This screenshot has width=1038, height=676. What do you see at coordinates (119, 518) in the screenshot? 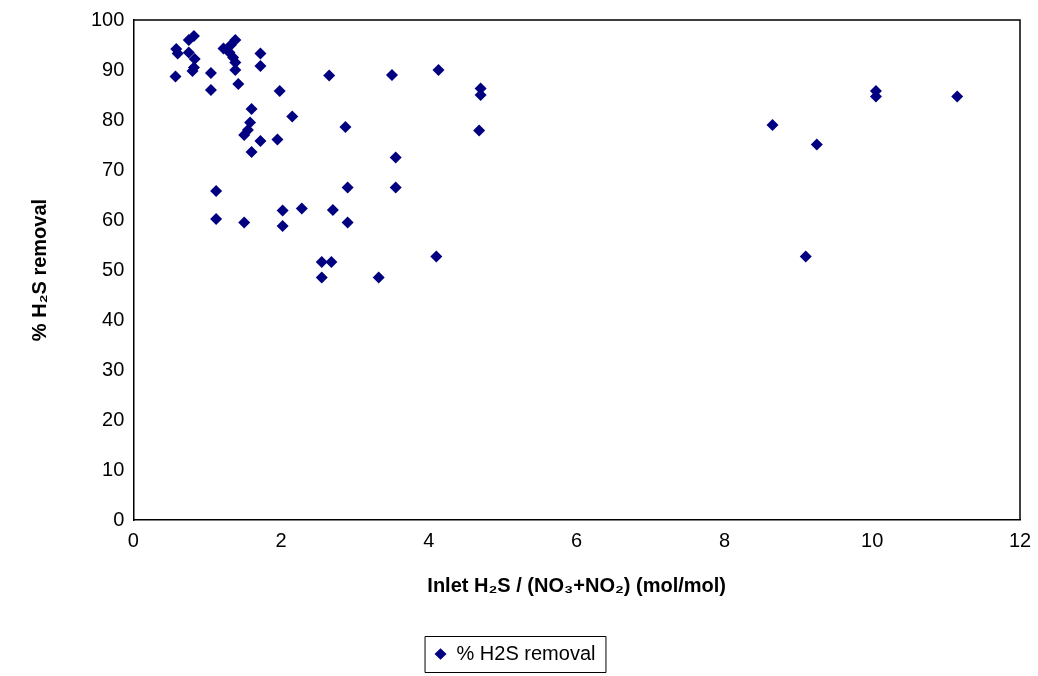
I see `y-tick-label: 0` at bounding box center [119, 518].